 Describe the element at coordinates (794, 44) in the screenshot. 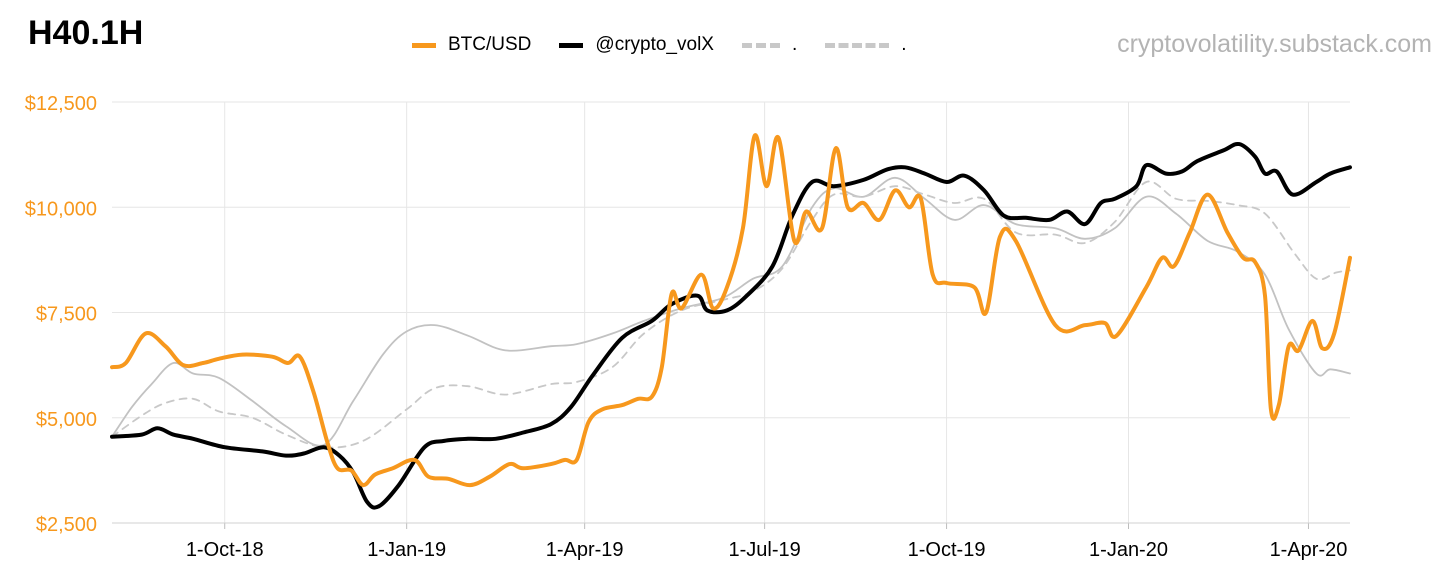

I see `legend-label-dashed-1: .` at that location.